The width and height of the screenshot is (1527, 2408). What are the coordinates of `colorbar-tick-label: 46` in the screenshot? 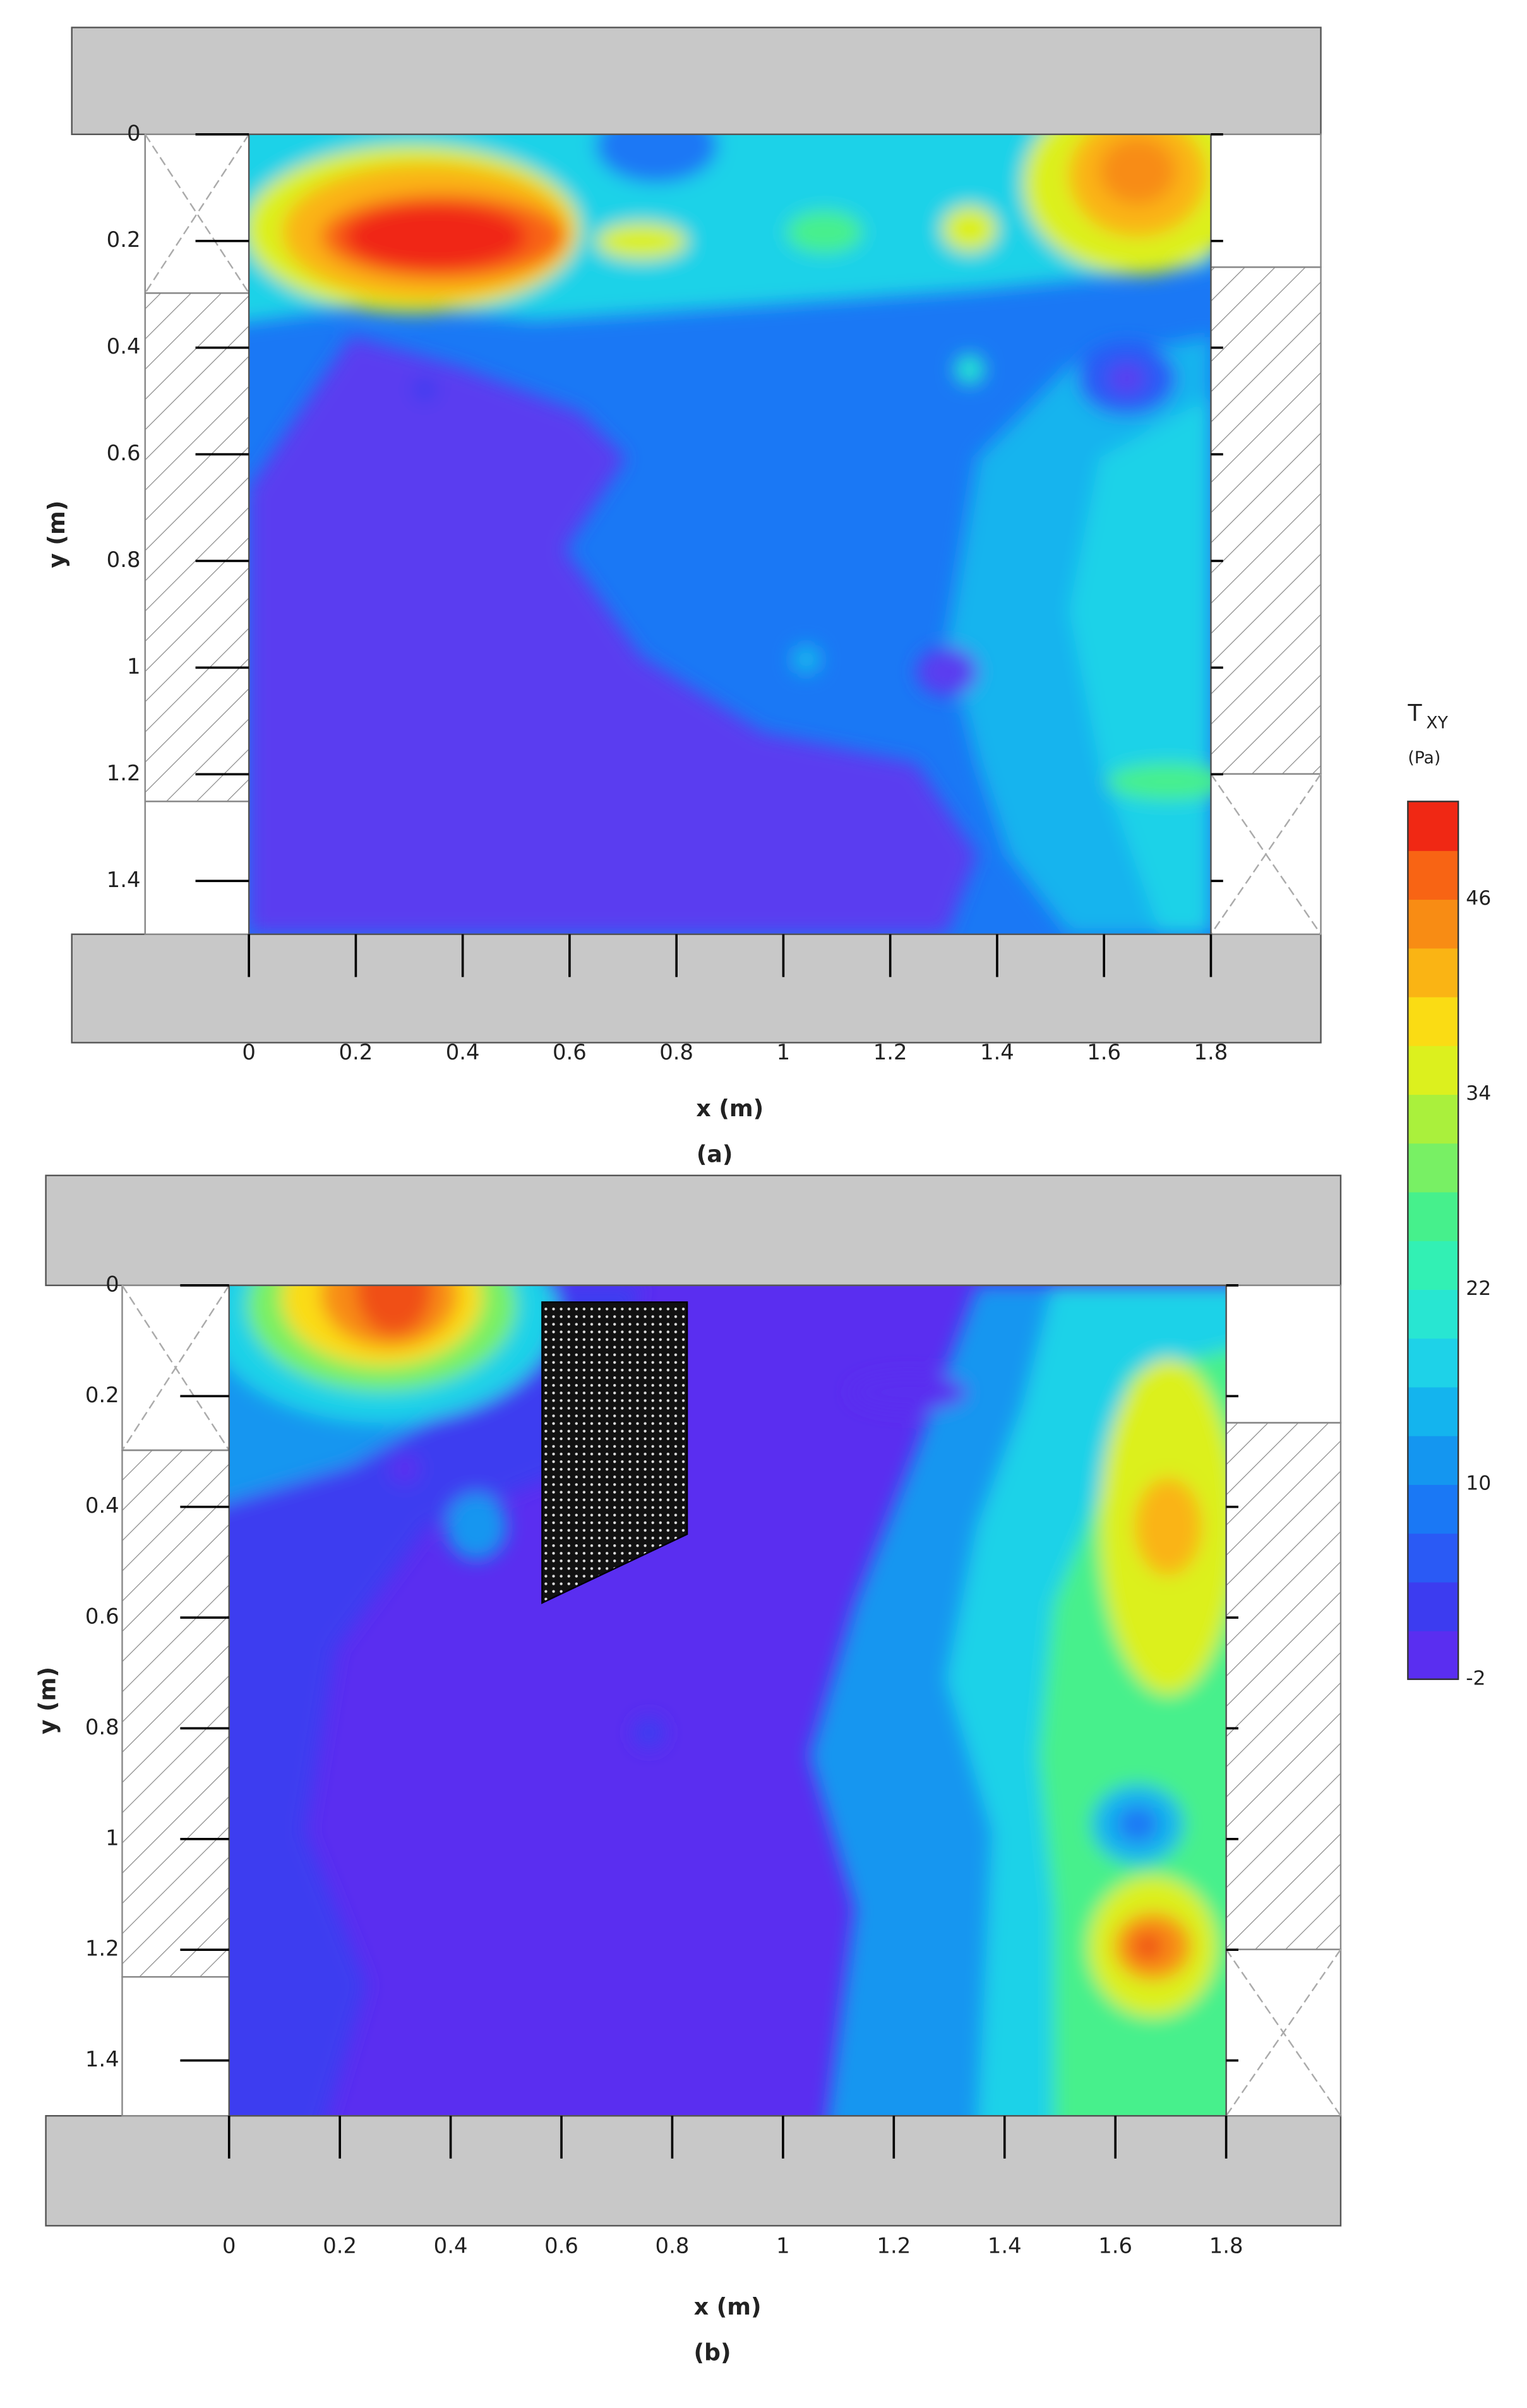 It's located at (1478, 898).